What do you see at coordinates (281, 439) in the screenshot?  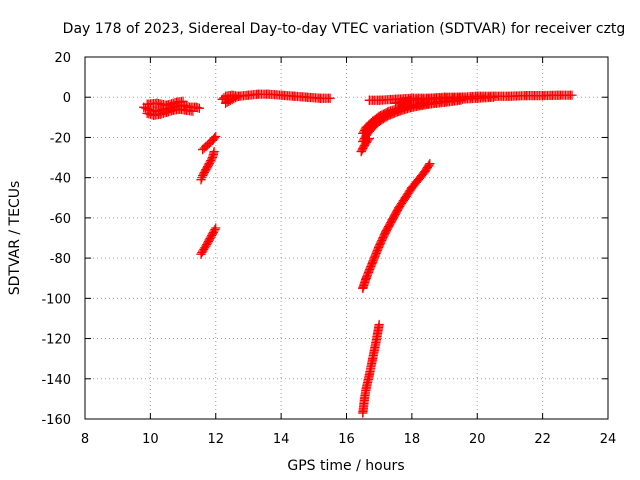 I see `x-tick-label: 14` at bounding box center [281, 439].